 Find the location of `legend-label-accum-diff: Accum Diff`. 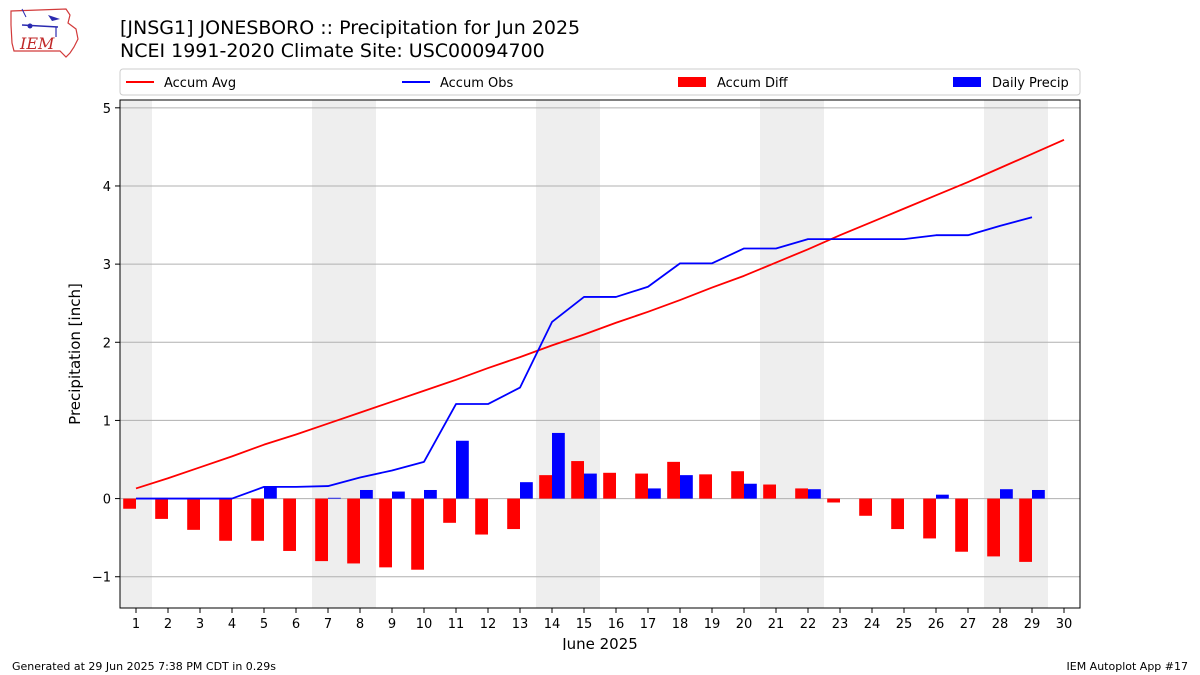

legend-label-accum-diff: Accum Diff is located at coordinates (753, 83).